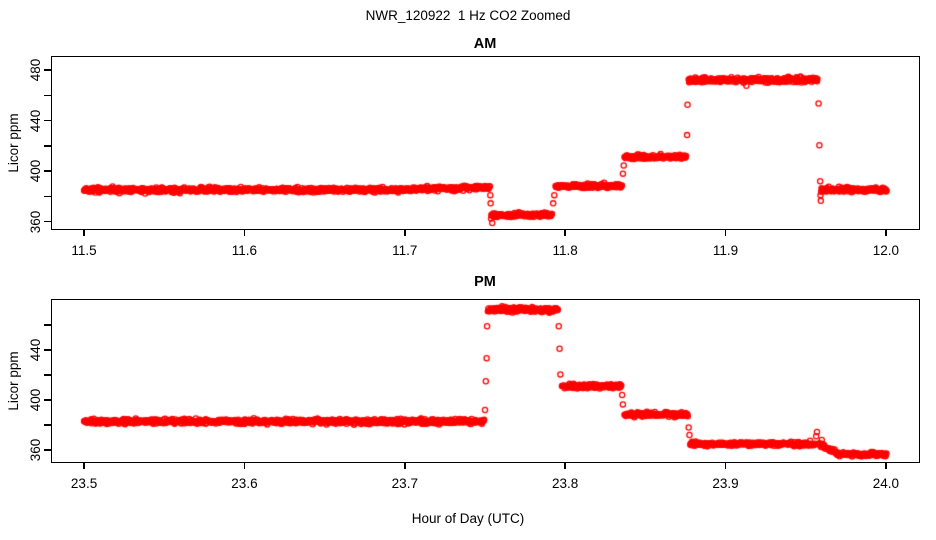 The image size is (936, 540). What do you see at coordinates (404, 483) in the screenshot?
I see `x-tick-label: 23.7` at bounding box center [404, 483].